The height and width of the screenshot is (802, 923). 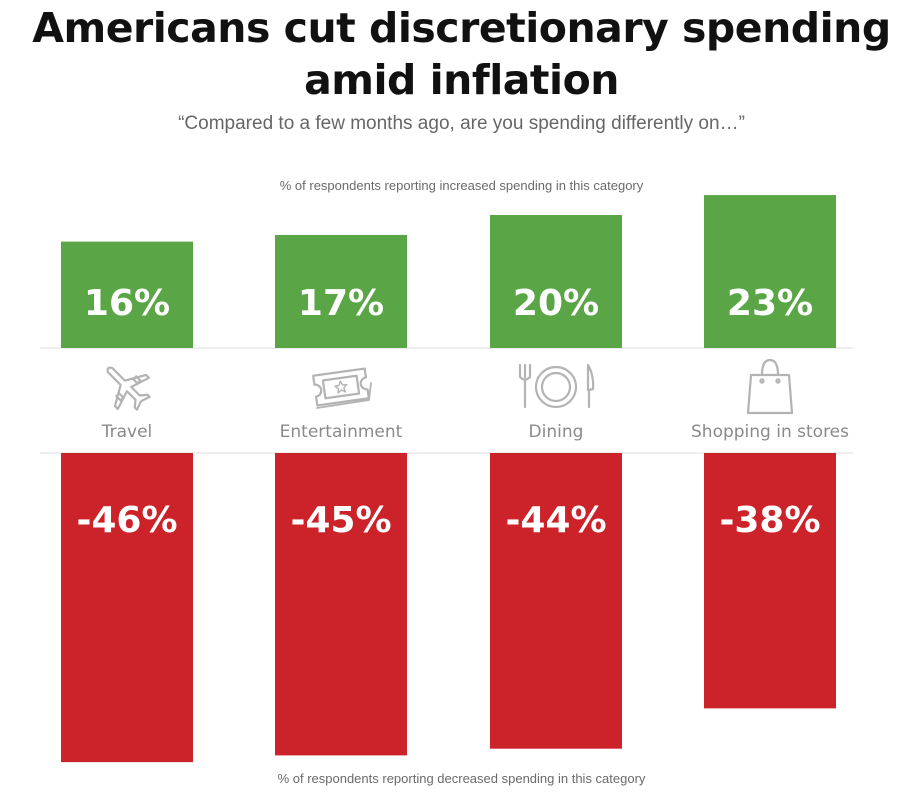 What do you see at coordinates (556, 432) in the screenshot?
I see `category-label: Dining` at bounding box center [556, 432].